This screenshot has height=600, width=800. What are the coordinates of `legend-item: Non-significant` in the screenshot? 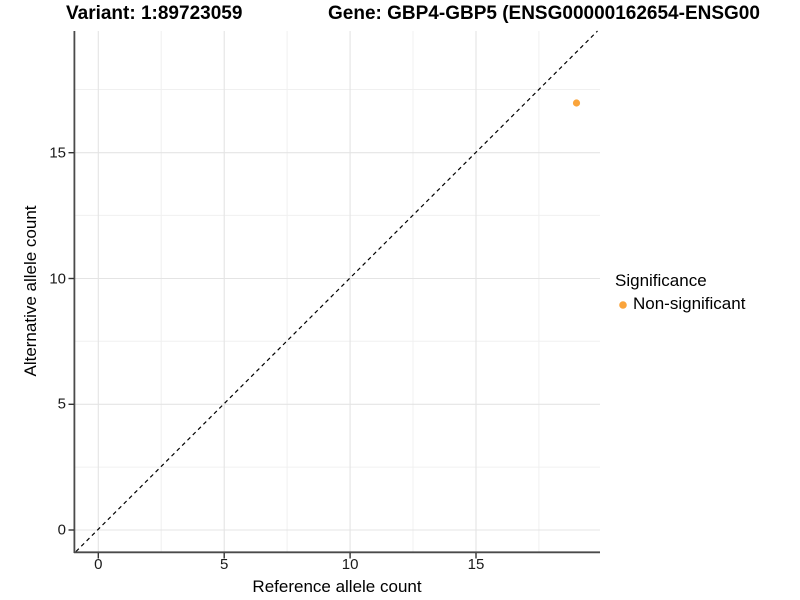 It's located at (679, 304).